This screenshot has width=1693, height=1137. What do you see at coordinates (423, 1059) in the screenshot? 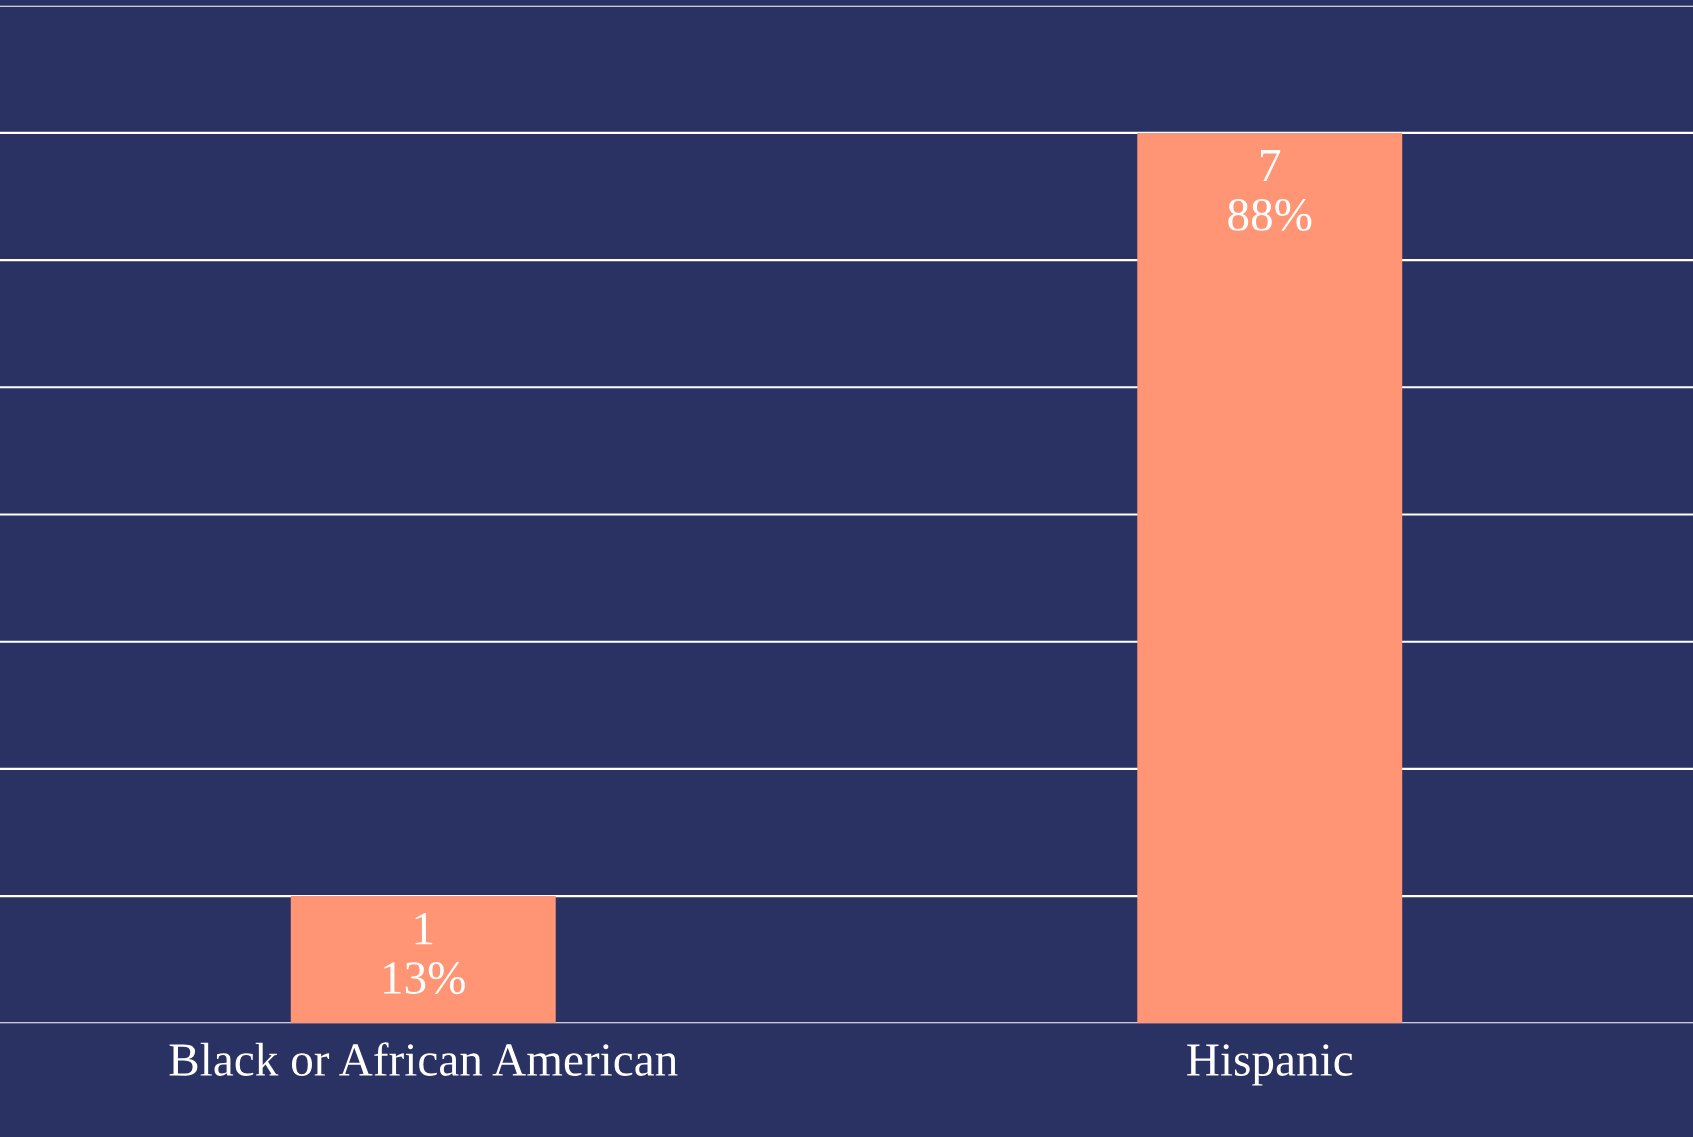
I see `x-tick-label: Black or African American` at bounding box center [423, 1059].